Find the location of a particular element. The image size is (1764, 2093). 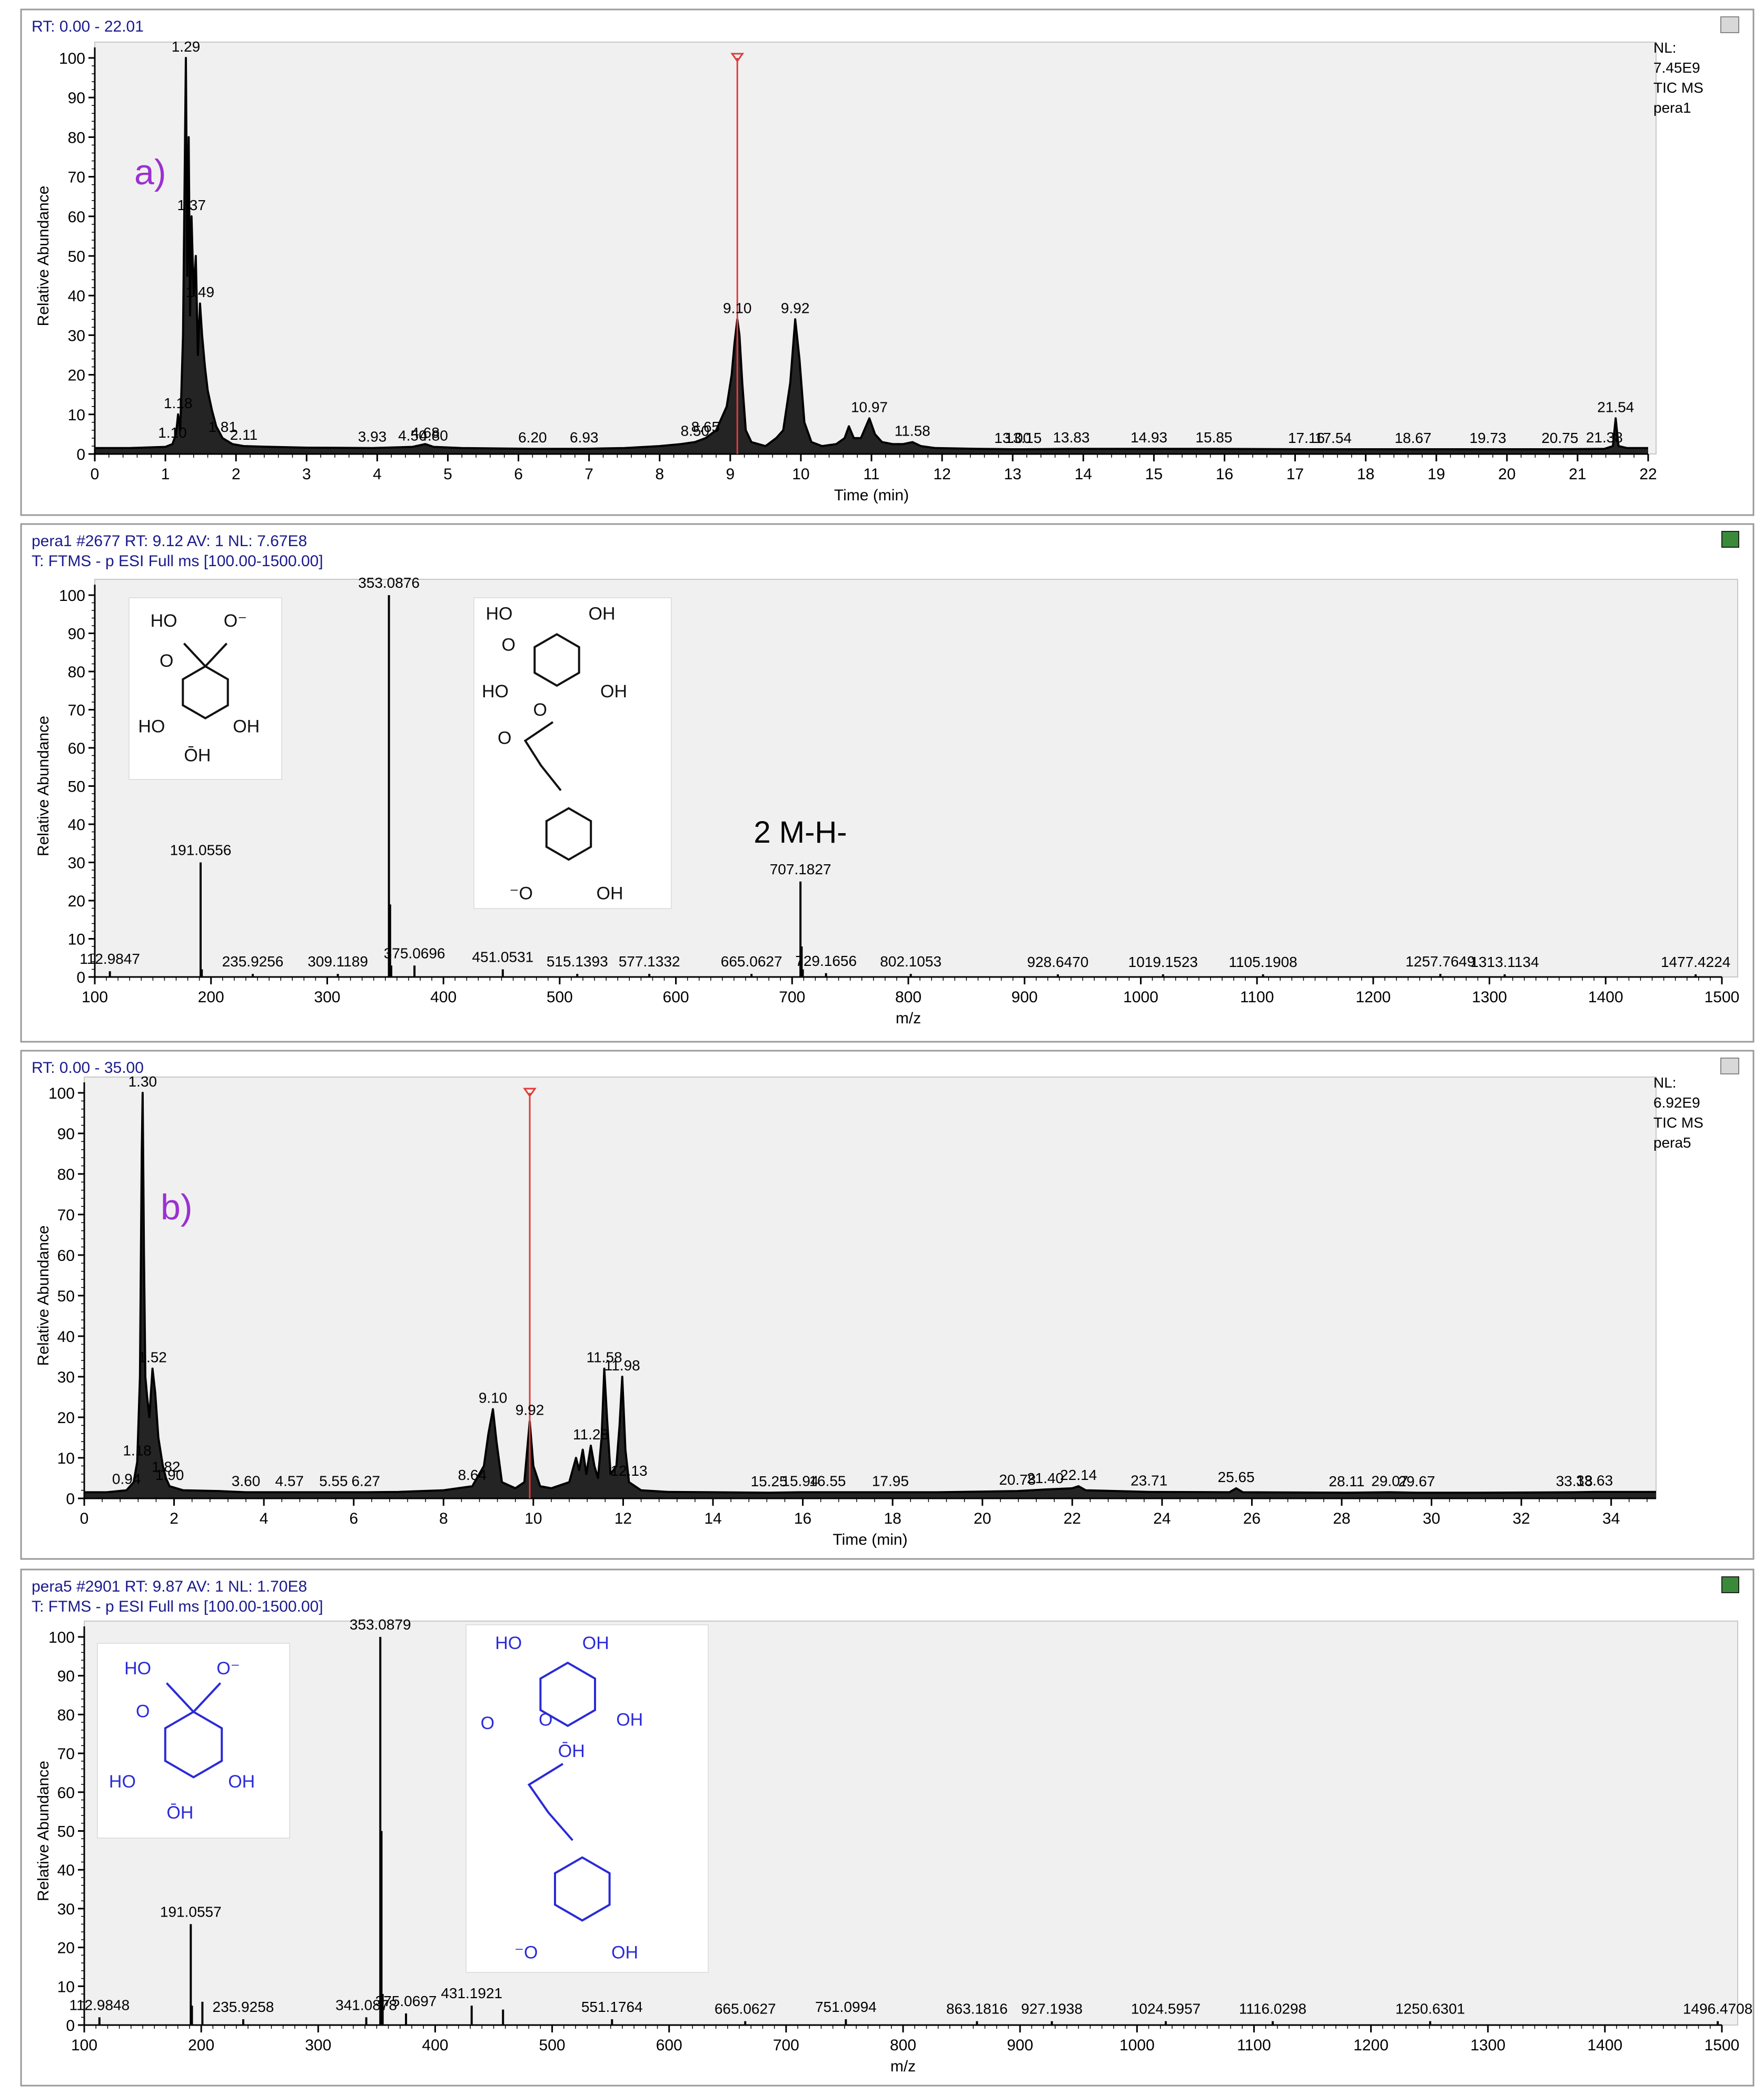

y-tick-label: 10 is located at coordinates (66, 1459).